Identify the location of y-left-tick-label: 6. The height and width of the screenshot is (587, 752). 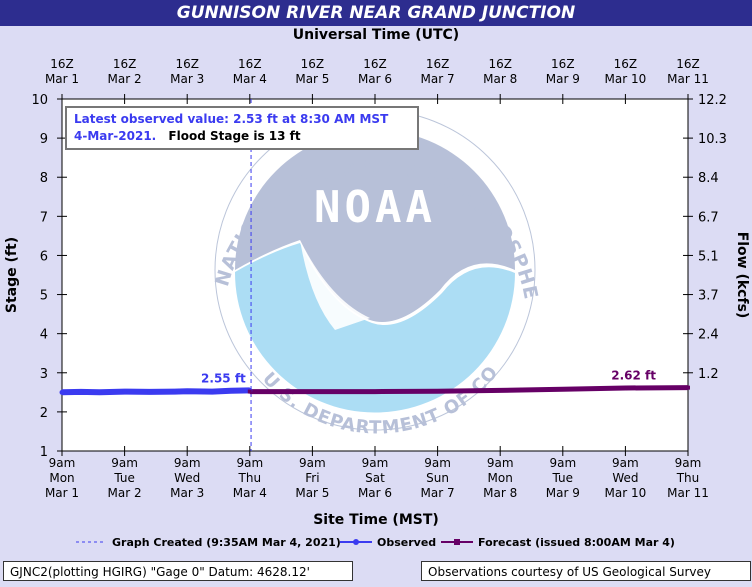
(44, 256).